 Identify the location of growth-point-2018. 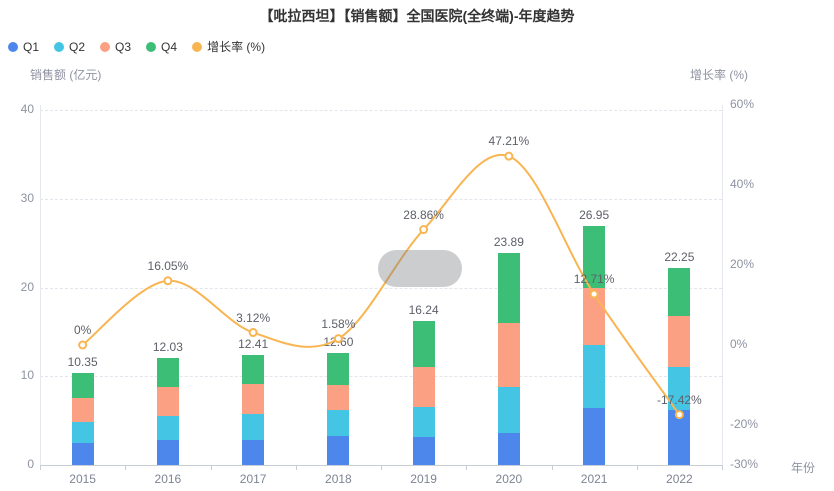
(338, 339).